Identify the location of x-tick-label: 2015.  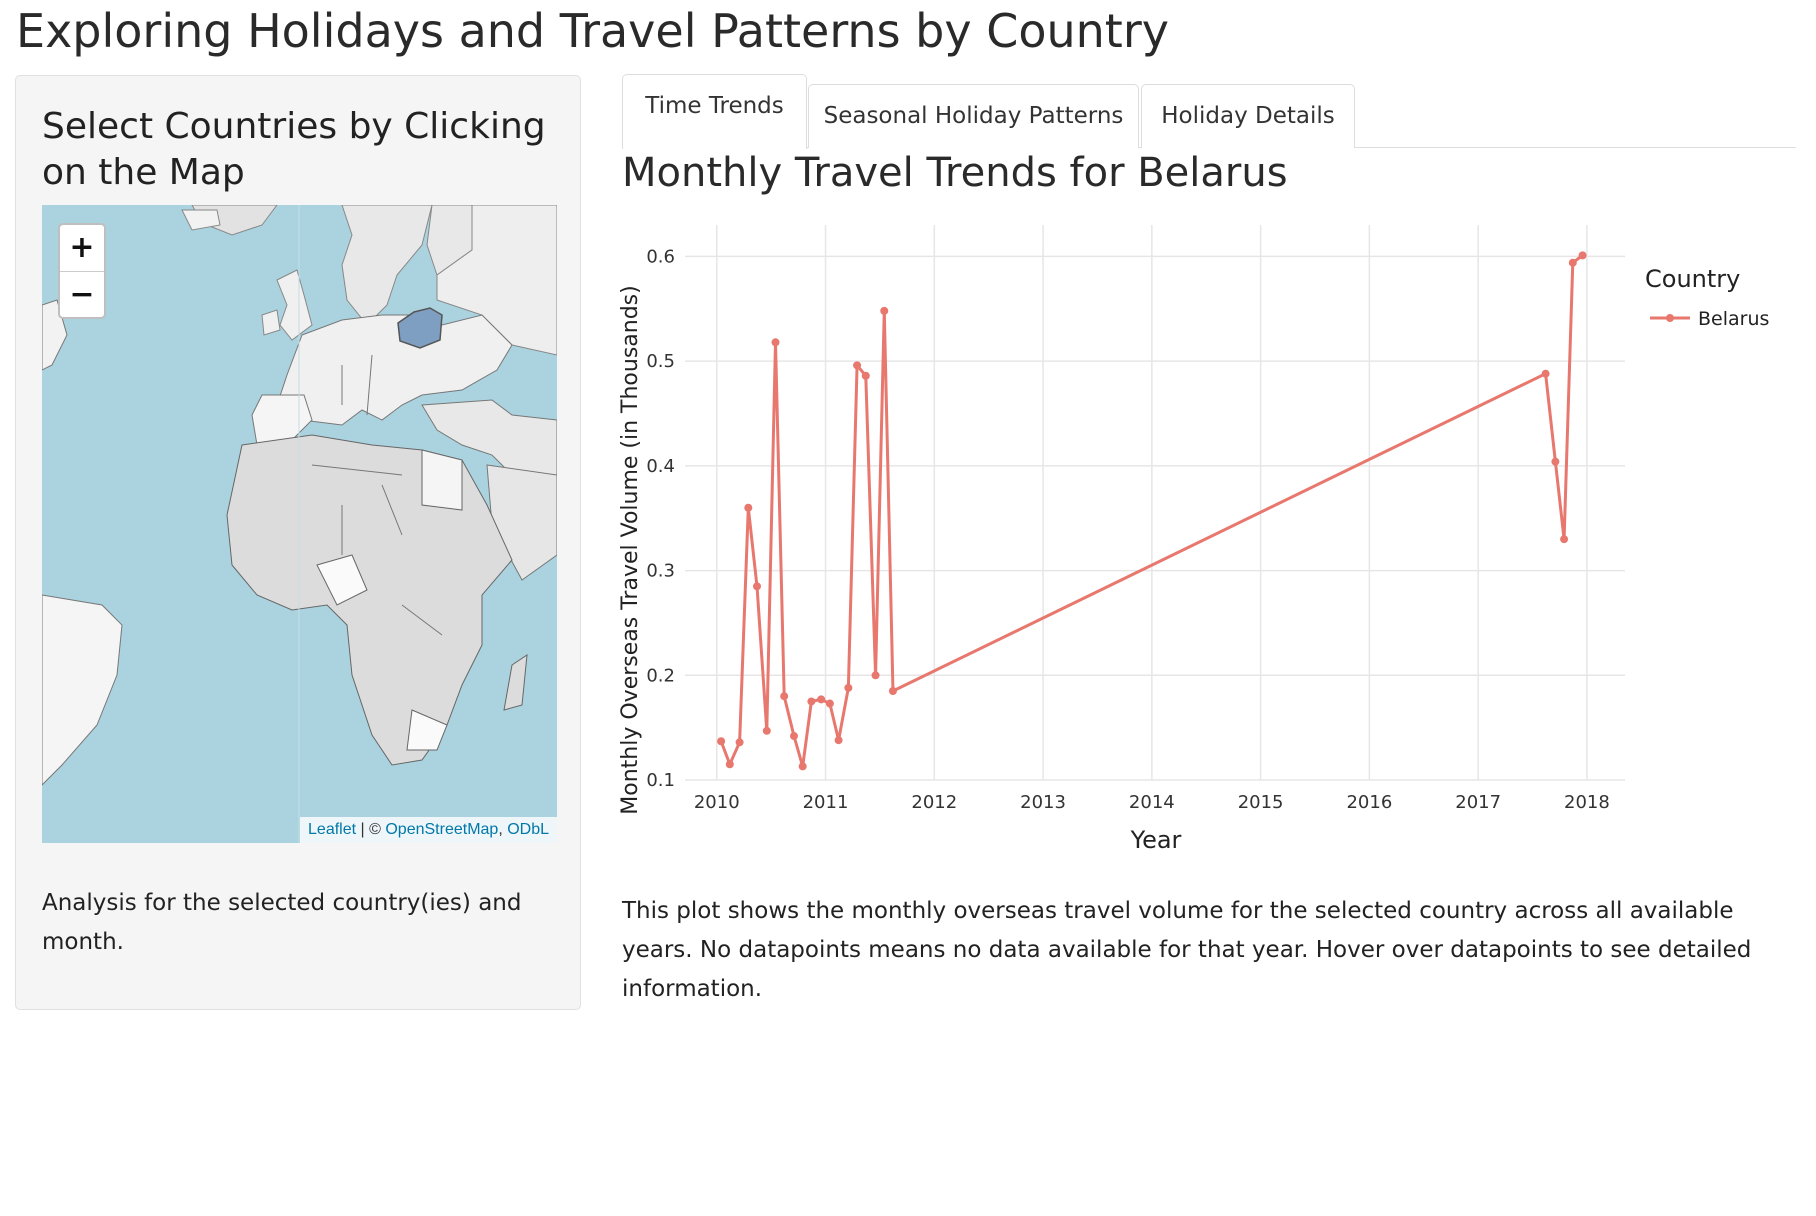
(1261, 802).